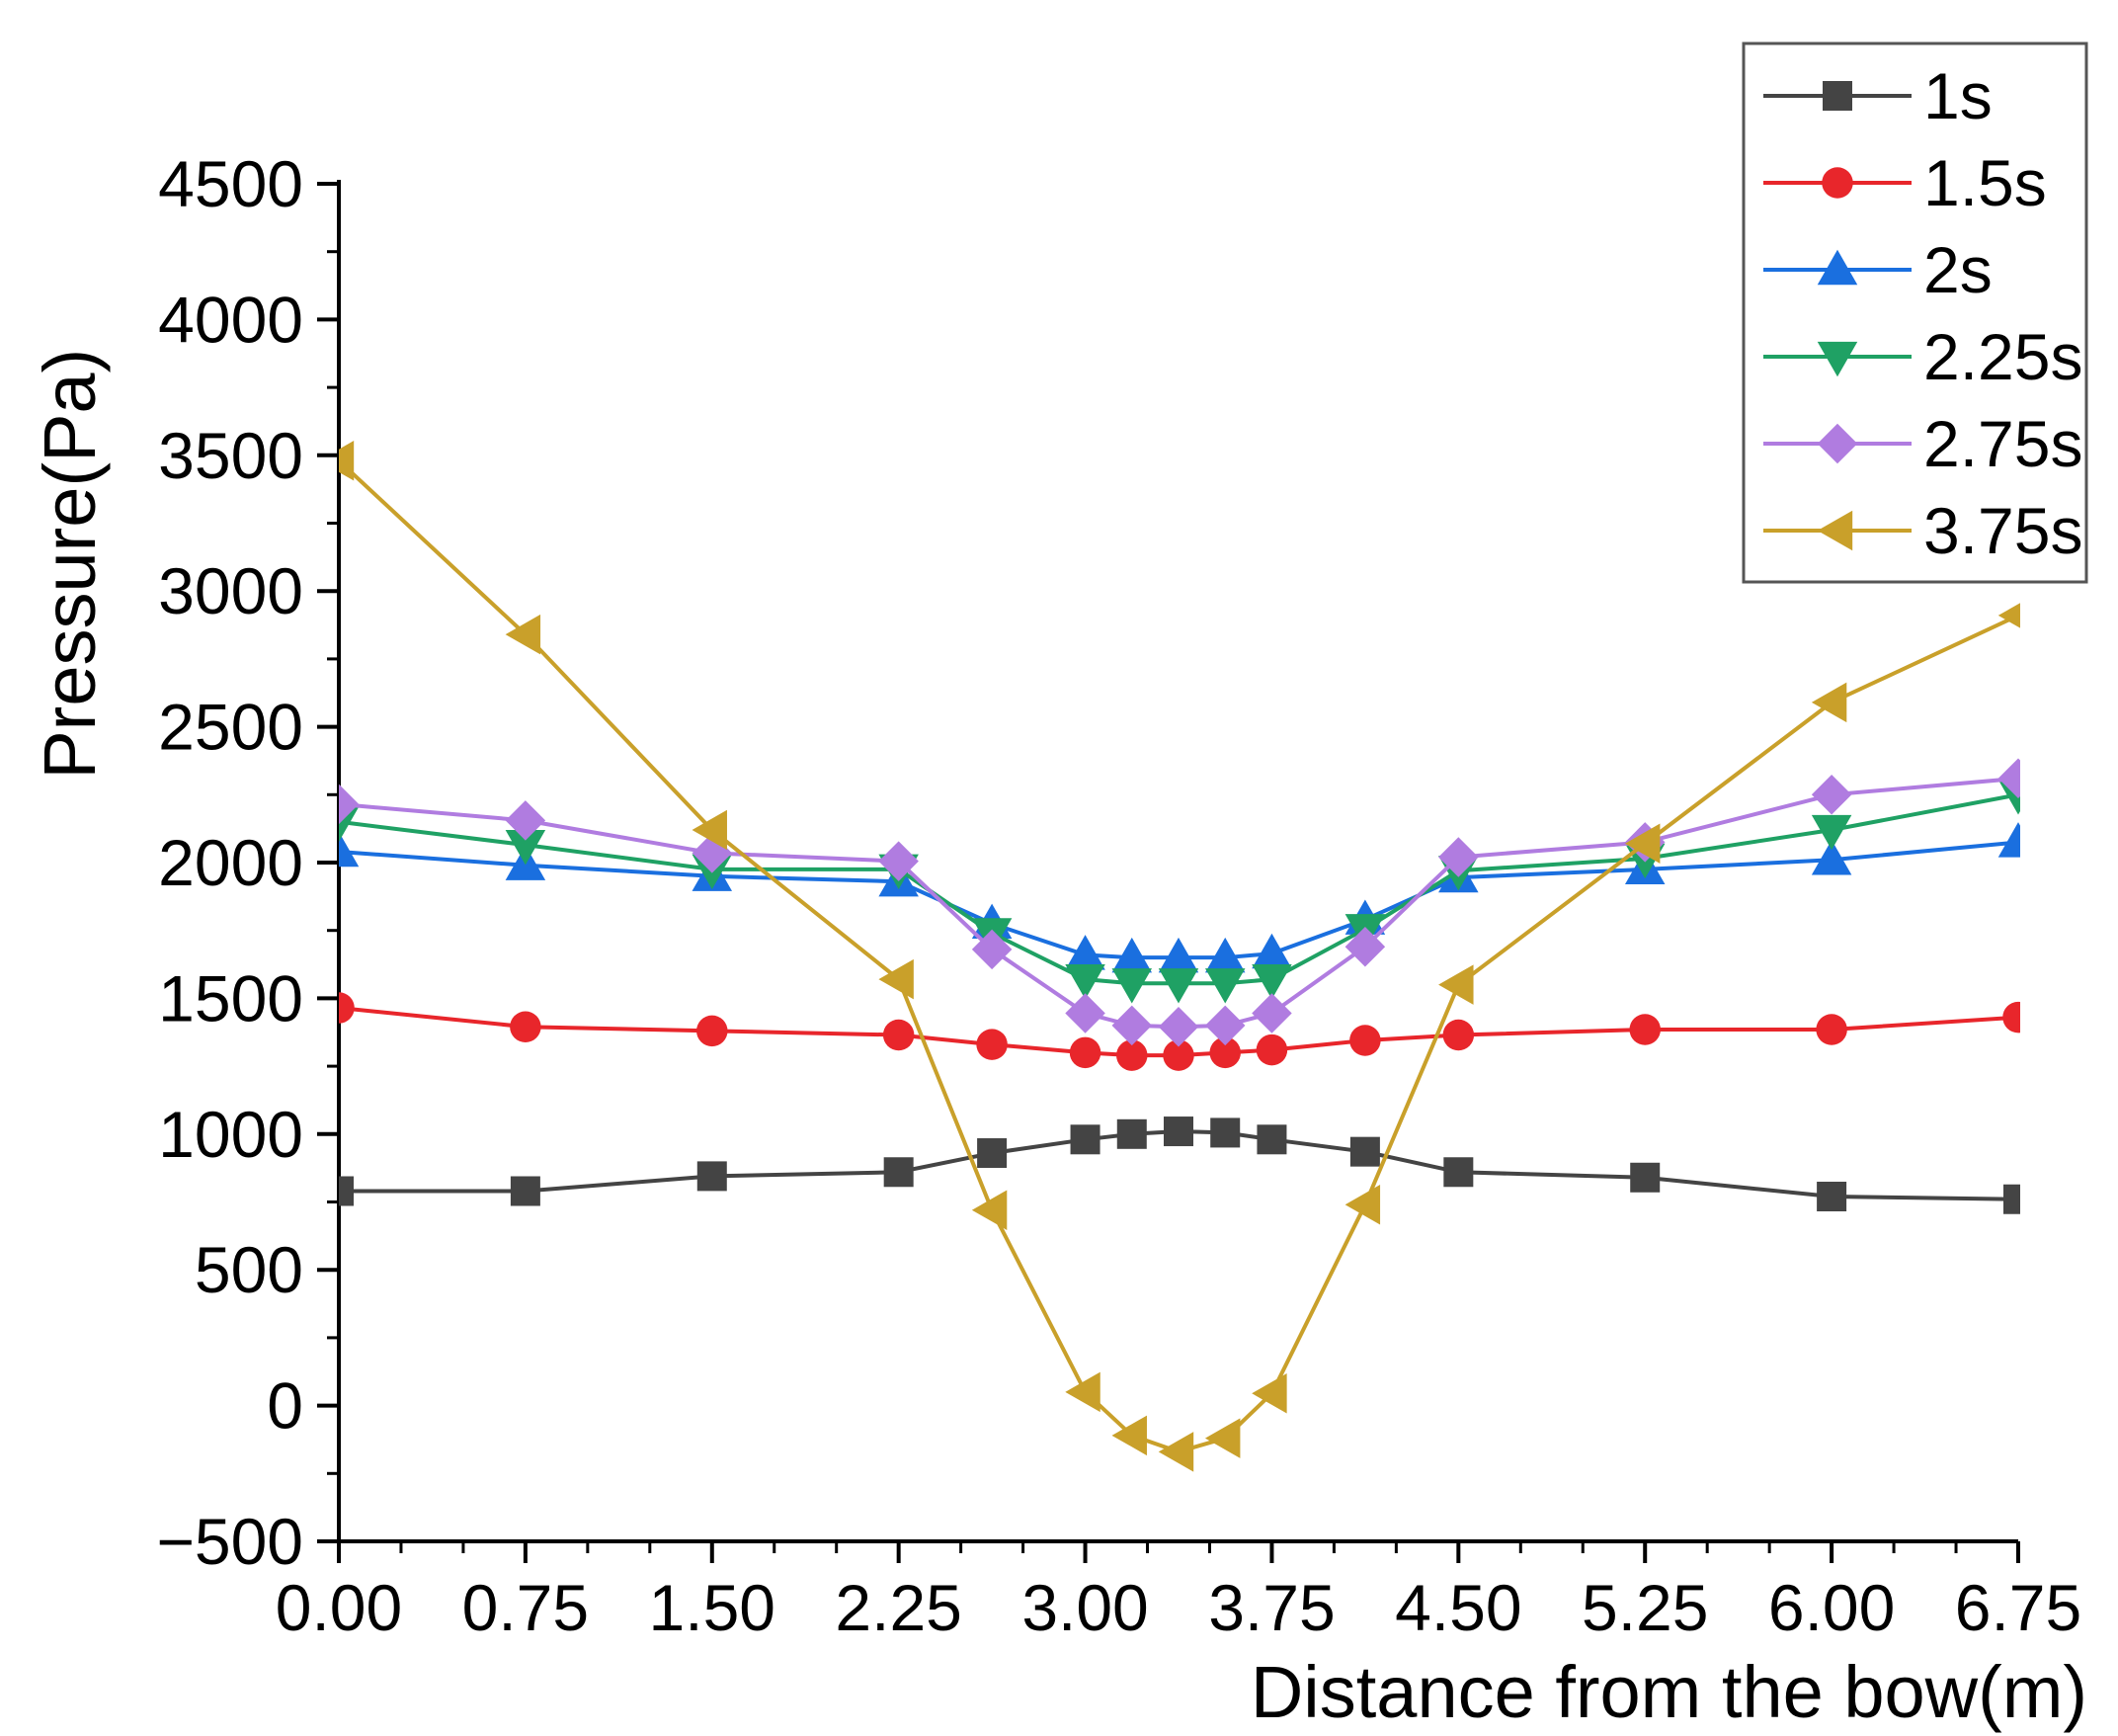  I want to click on legend-label: 2.25s, so click(2002, 357).